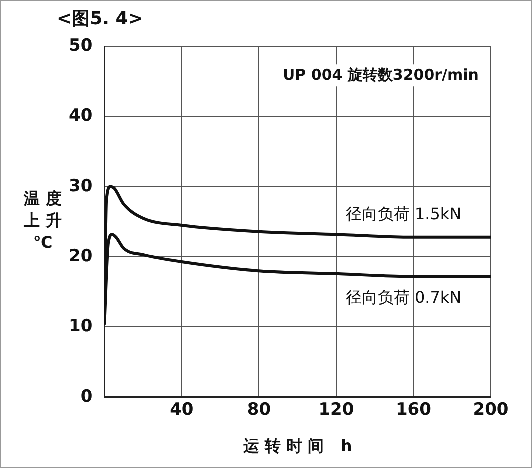 The width and height of the screenshot is (532, 468). What do you see at coordinates (491, 410) in the screenshot?
I see `x-tick-label: 200` at bounding box center [491, 410].